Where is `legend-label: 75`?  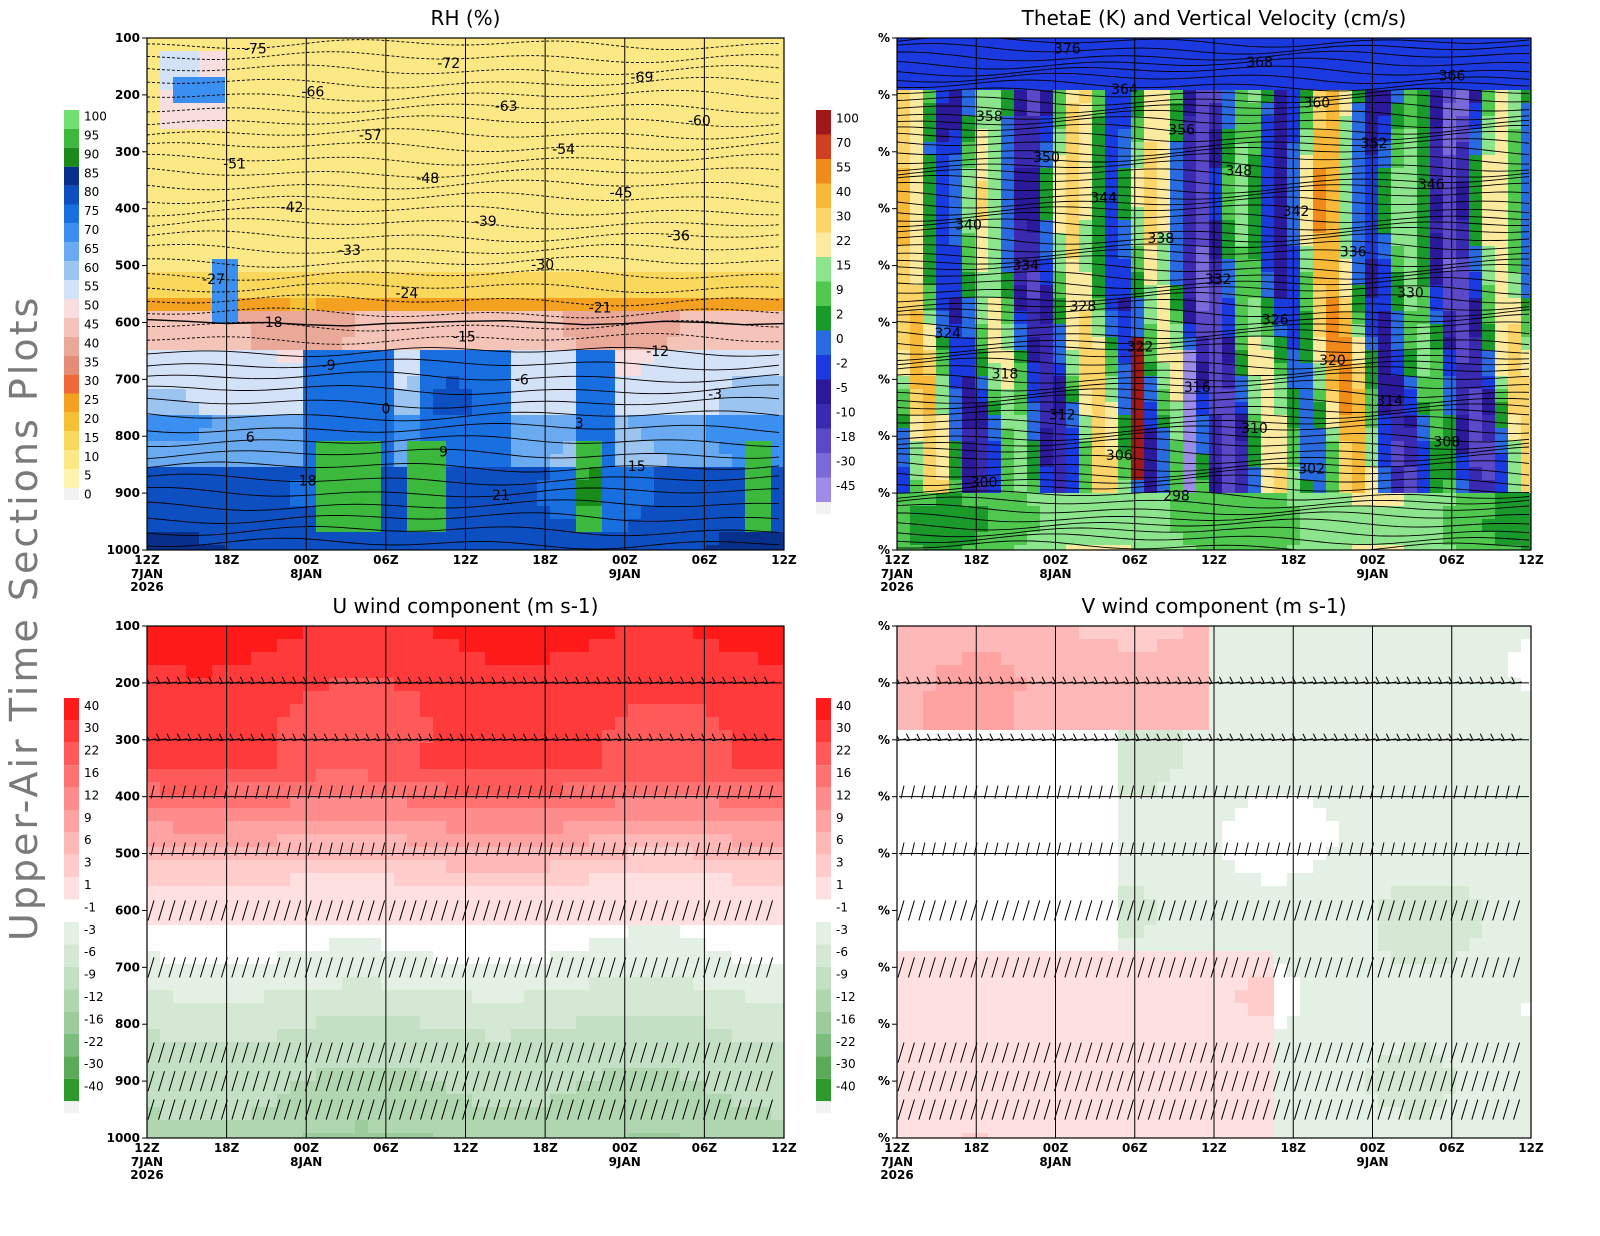 legend-label: 75 is located at coordinates (91, 211).